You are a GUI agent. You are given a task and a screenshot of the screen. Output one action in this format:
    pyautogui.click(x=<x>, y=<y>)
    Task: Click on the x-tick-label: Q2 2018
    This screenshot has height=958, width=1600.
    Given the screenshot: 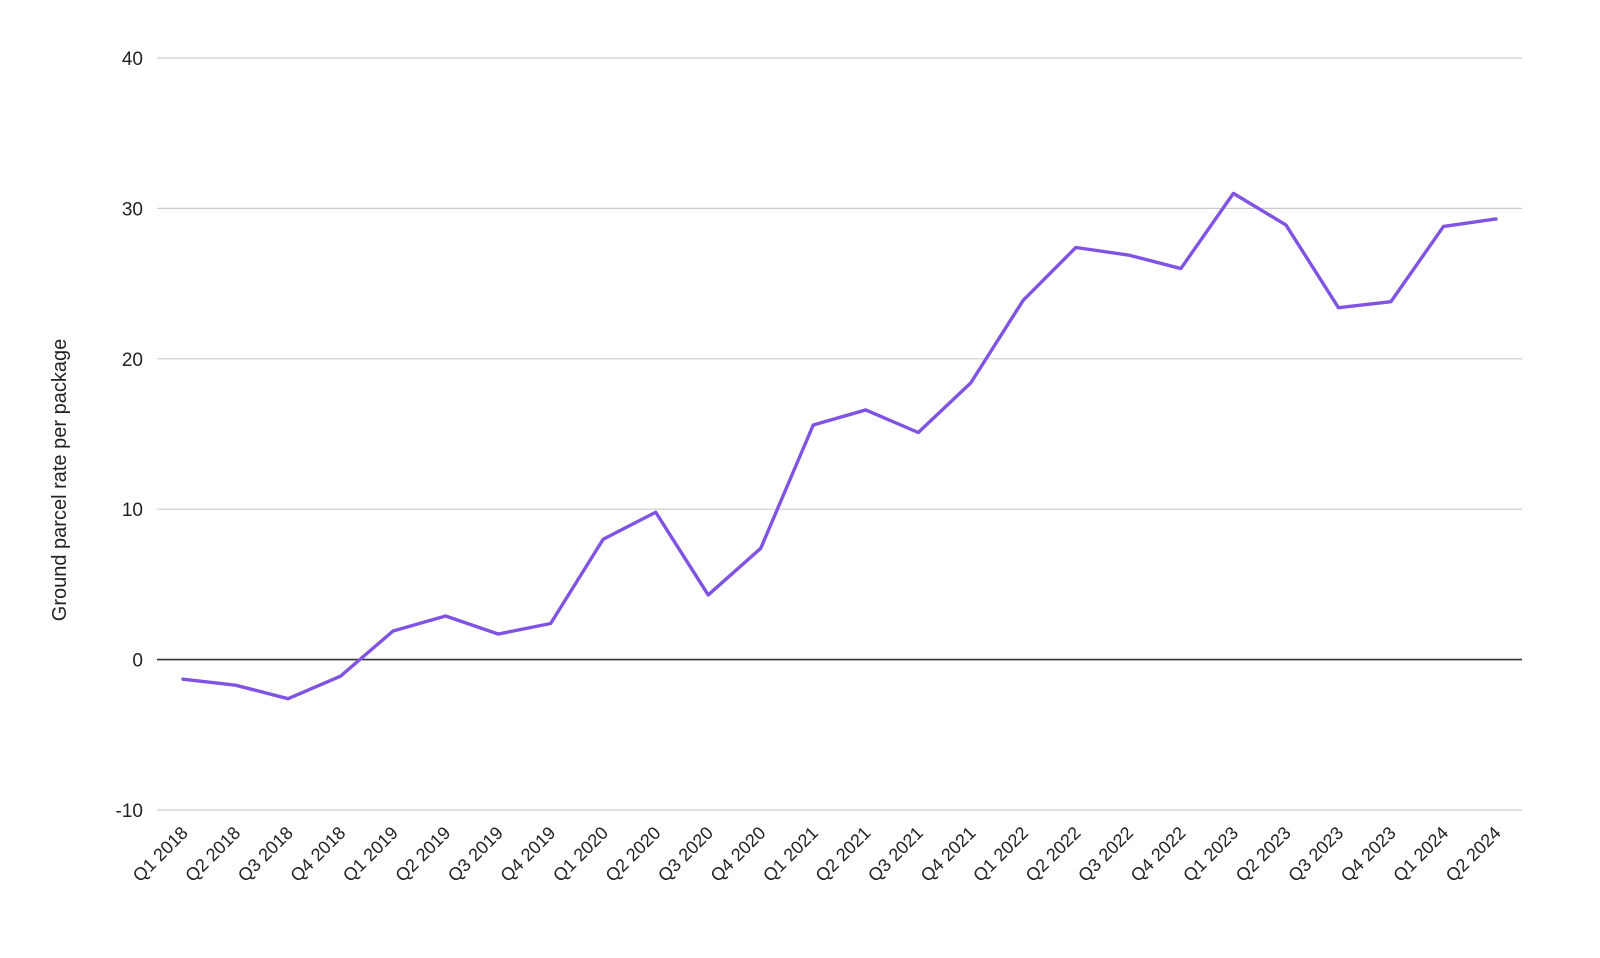 What is the action you would take?
    pyautogui.click(x=212, y=854)
    